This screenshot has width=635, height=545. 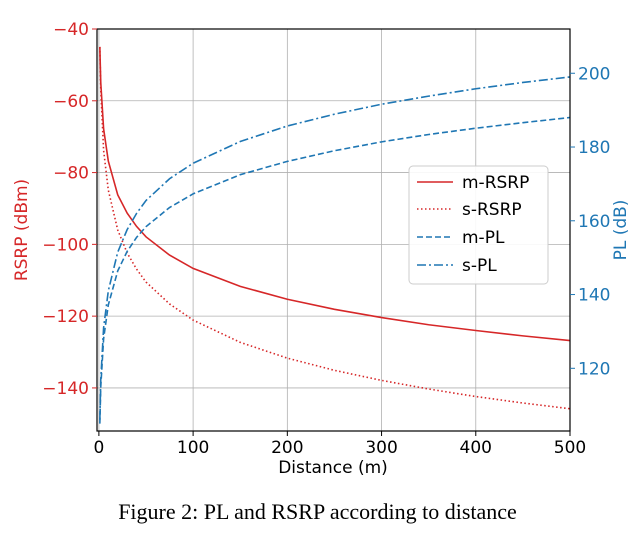 What do you see at coordinates (339, 444) in the screenshot?
I see `x-axis: 0 100 200 300 400 500` at bounding box center [339, 444].